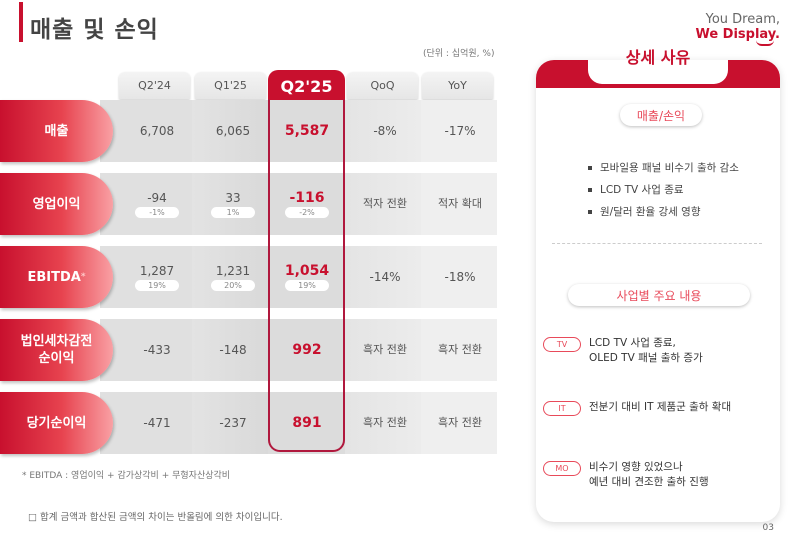 This screenshot has width=800, height=535. I want to click on row-label: 법인세차감전 순이익, so click(56, 350).